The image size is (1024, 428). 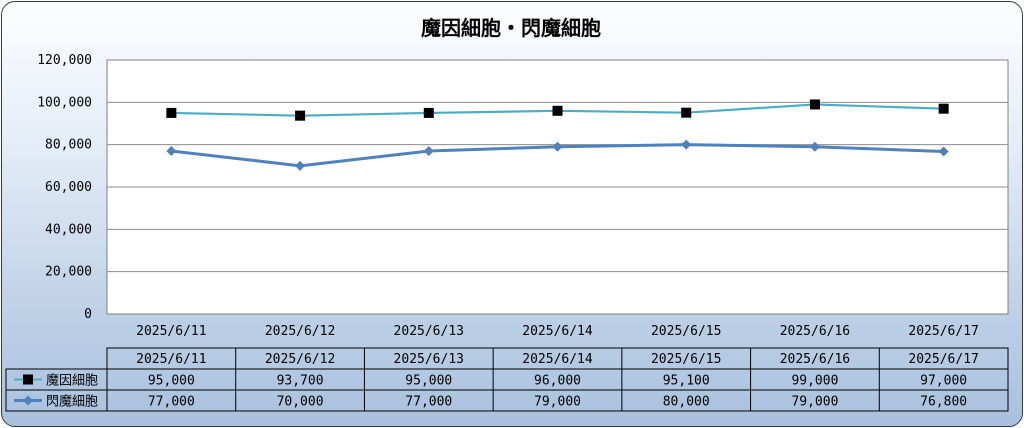 I want to click on table-value-cell: 95,100, so click(x=686, y=381).